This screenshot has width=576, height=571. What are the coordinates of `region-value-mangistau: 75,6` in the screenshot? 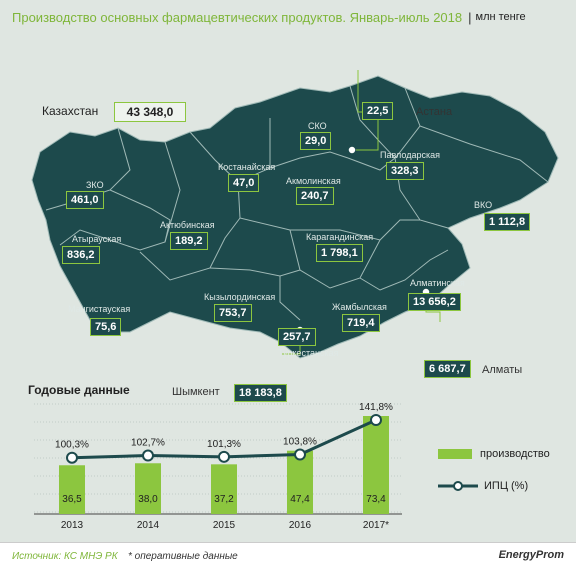 It's located at (106, 327).